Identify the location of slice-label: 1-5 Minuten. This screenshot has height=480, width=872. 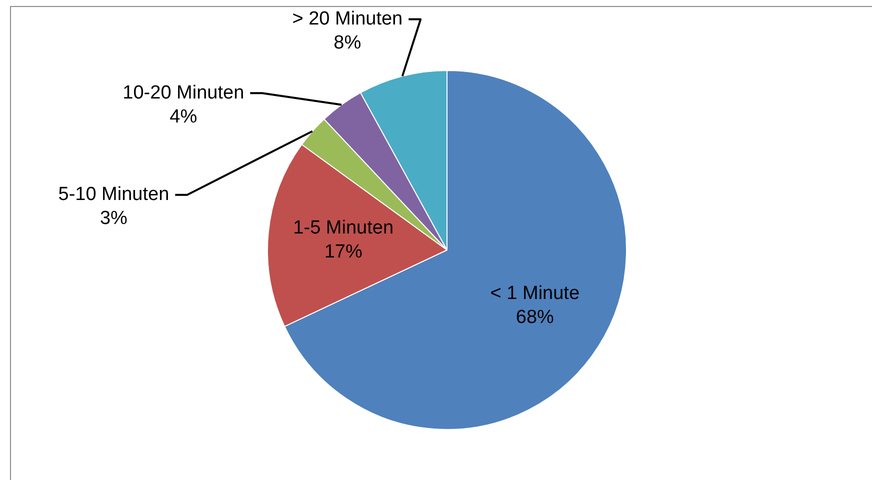
(343, 227).